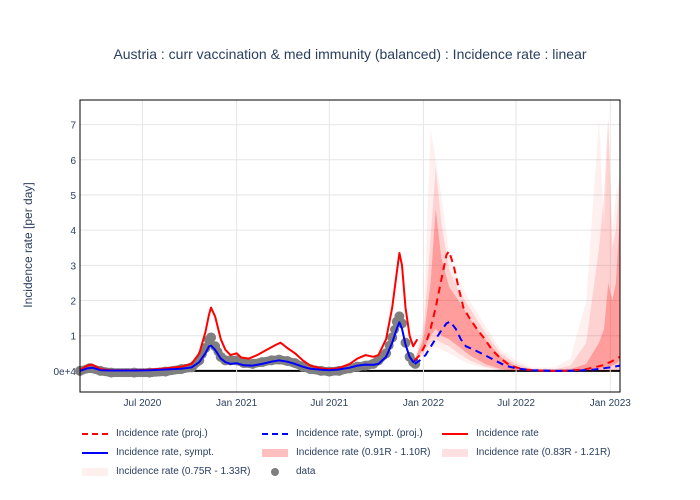 The image size is (700, 500). Describe the element at coordinates (183, 471) in the screenshot. I see `legend-label: Incidence rate (0.75R - 1.33R)` at that location.